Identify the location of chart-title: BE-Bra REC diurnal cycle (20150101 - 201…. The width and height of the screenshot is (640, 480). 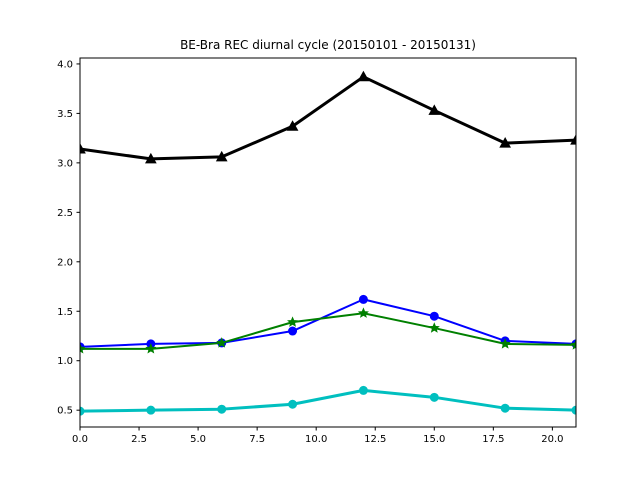
(328, 45).